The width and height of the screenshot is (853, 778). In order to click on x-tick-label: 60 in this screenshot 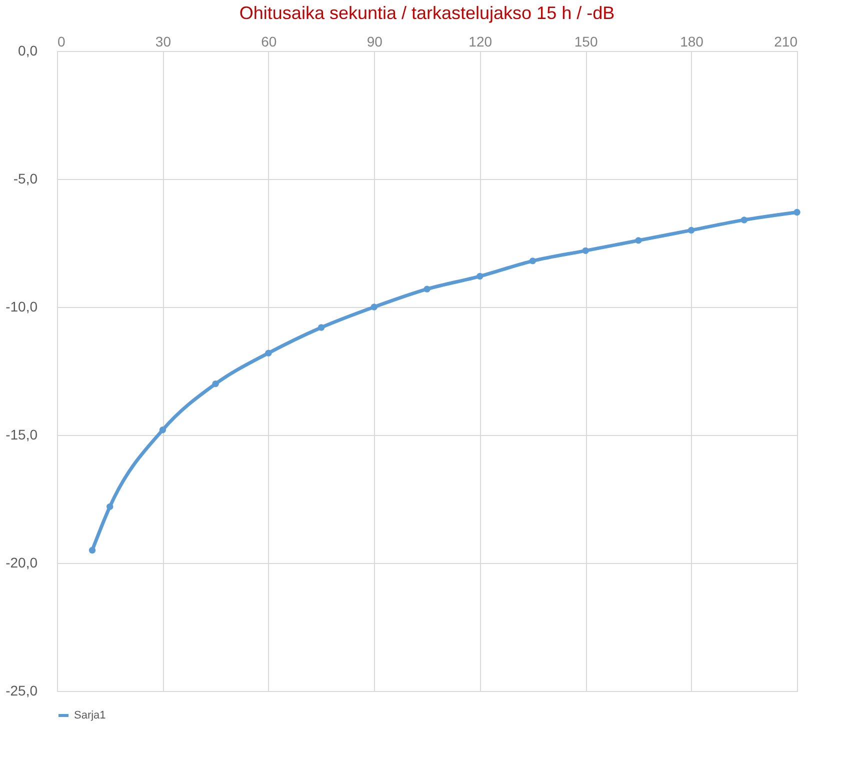, I will do `click(269, 42)`.